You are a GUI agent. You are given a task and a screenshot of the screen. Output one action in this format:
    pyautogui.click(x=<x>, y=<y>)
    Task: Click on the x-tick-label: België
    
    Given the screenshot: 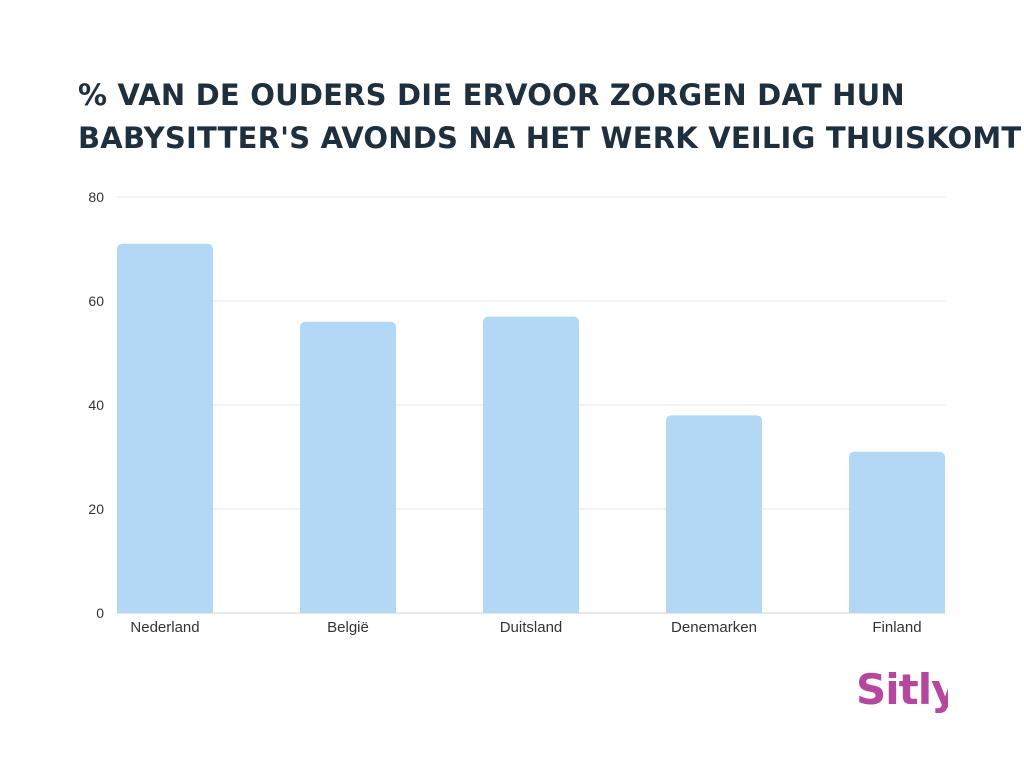 What is the action you would take?
    pyautogui.click(x=348, y=627)
    